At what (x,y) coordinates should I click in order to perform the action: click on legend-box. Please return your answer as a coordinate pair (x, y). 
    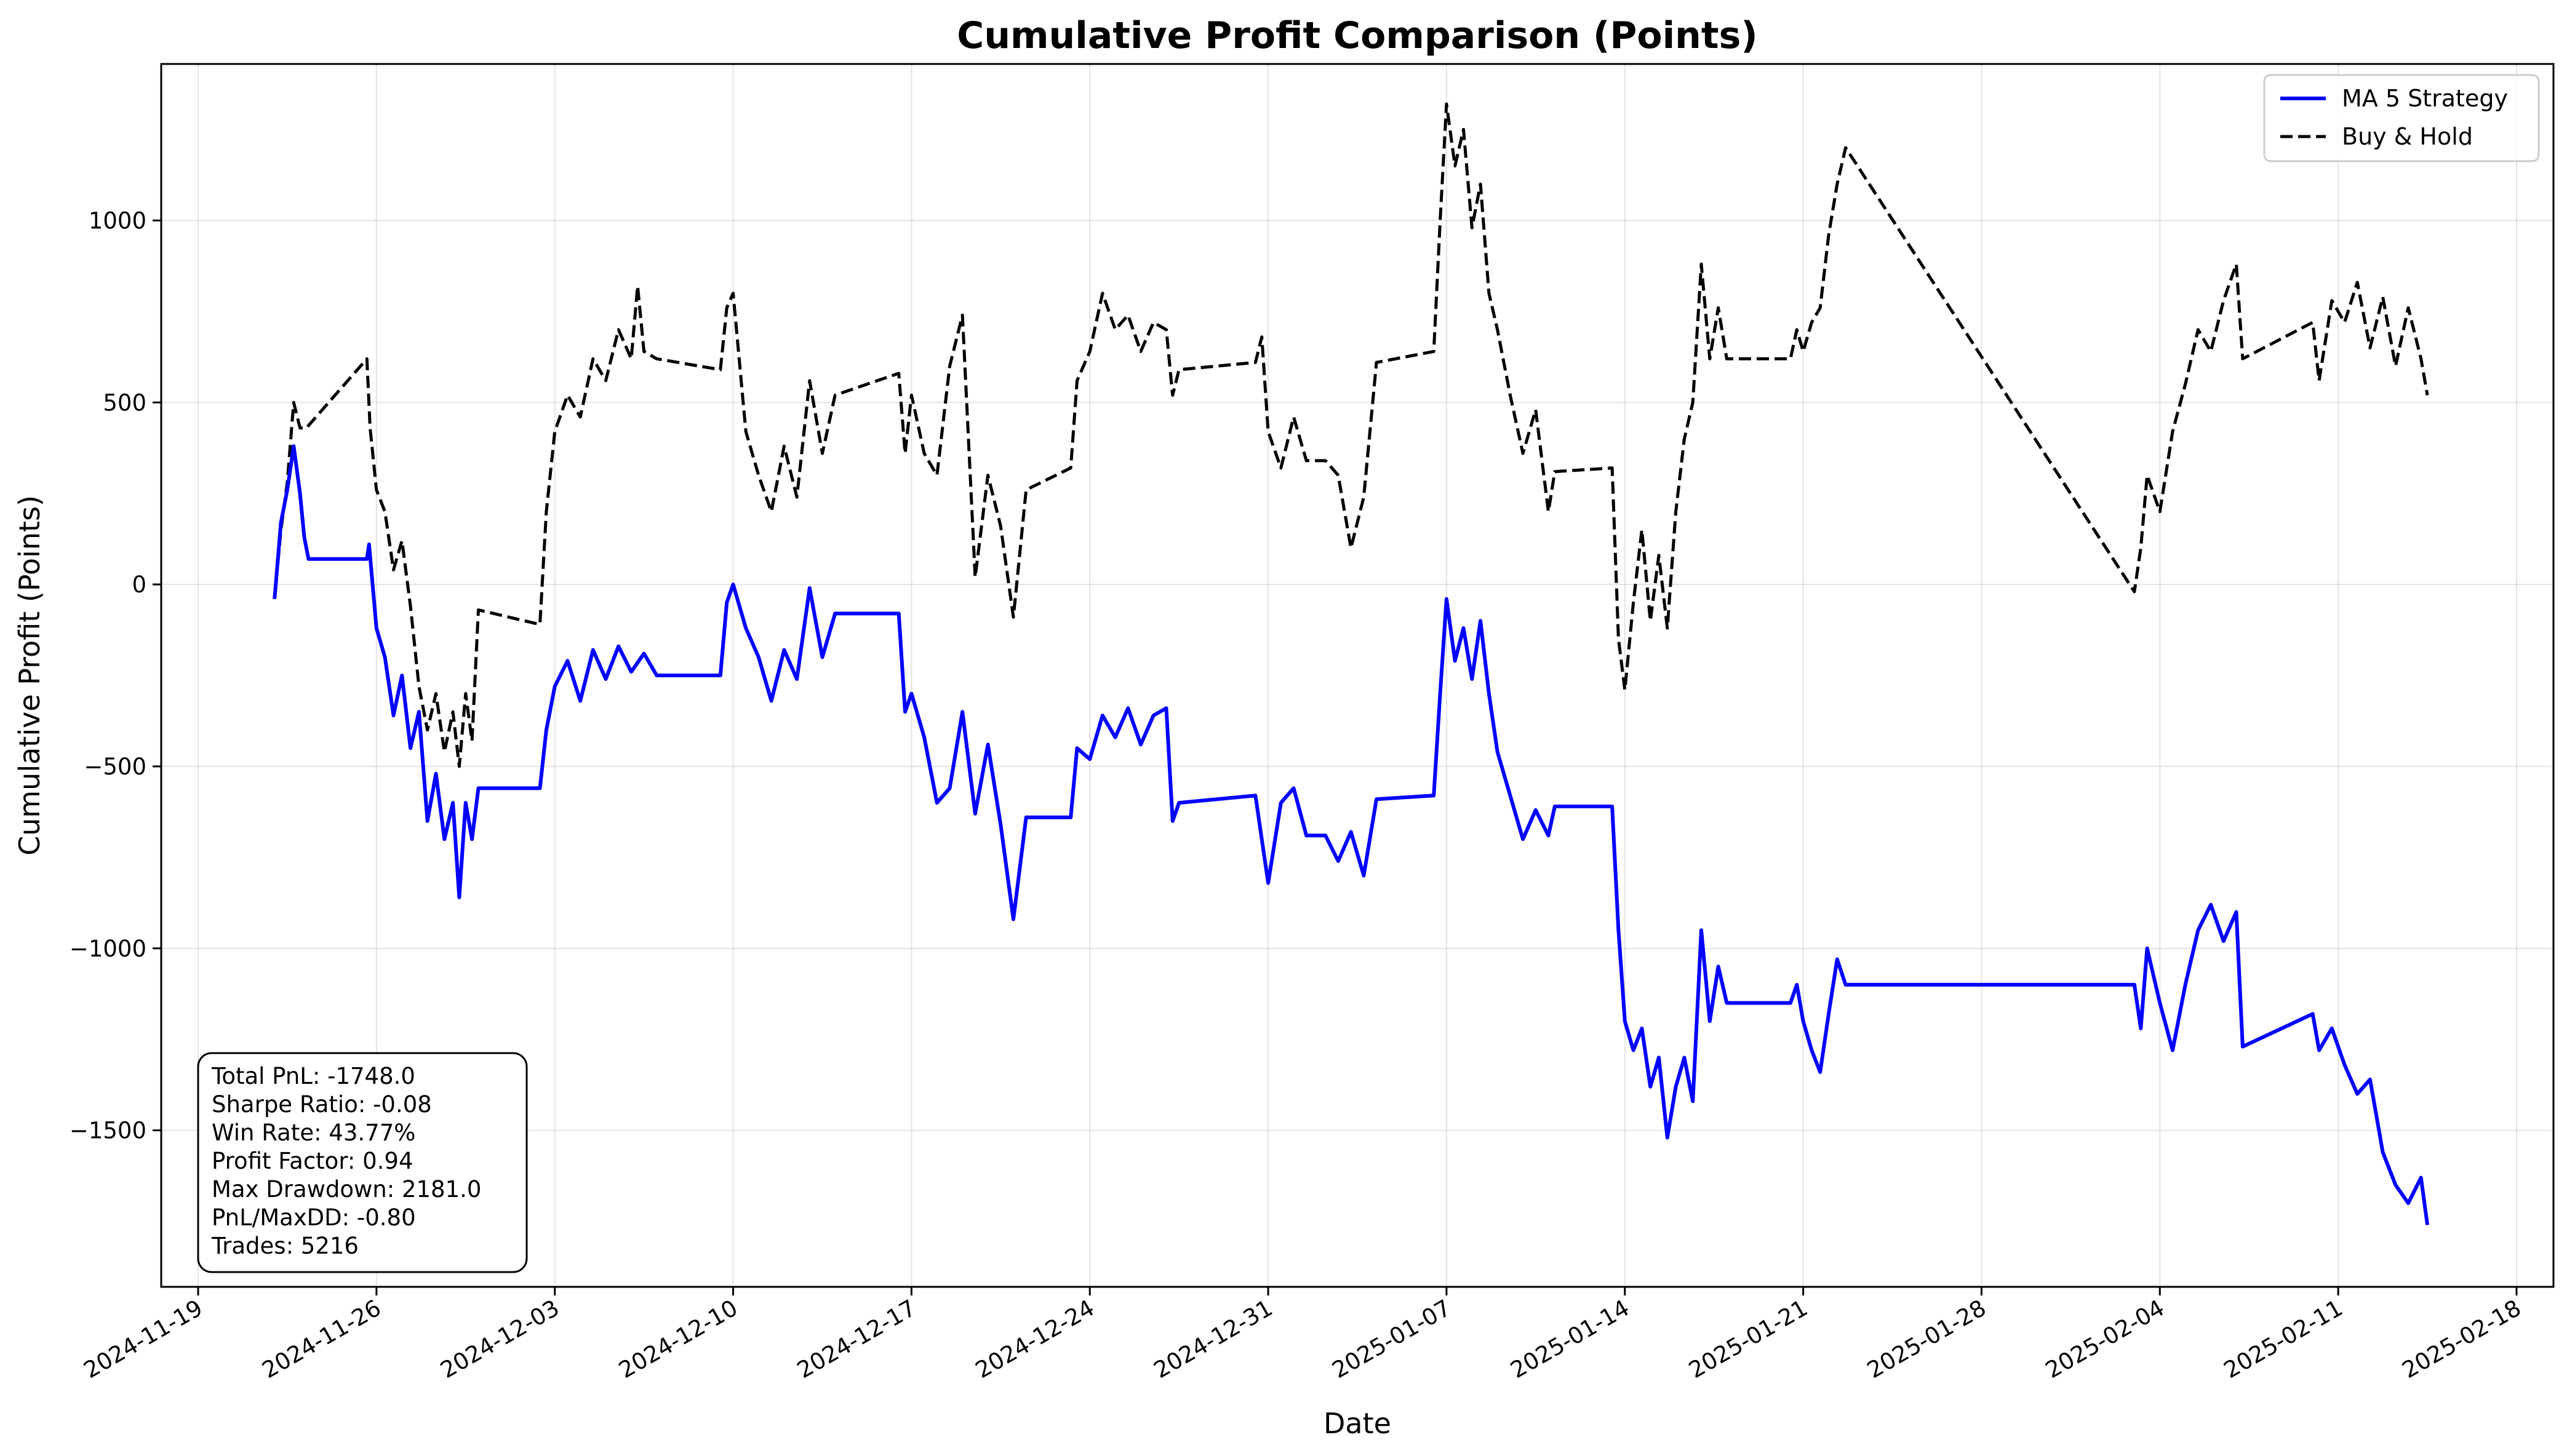
    Looking at the image, I should click on (2401, 118).